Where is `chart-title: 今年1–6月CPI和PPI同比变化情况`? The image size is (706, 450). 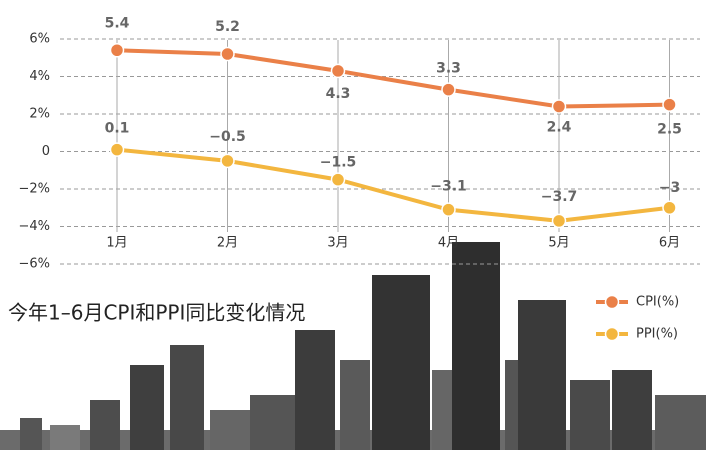 chart-title: 今年1–6月CPI和PPI同比变化情况 is located at coordinates (156, 313).